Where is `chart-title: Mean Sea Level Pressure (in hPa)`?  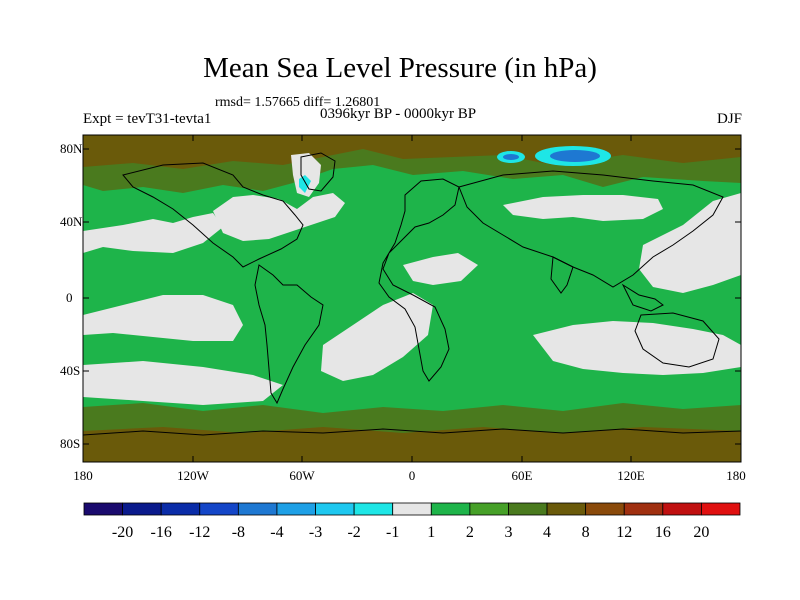
chart-title: Mean Sea Level Pressure (in hPa) is located at coordinates (400, 68).